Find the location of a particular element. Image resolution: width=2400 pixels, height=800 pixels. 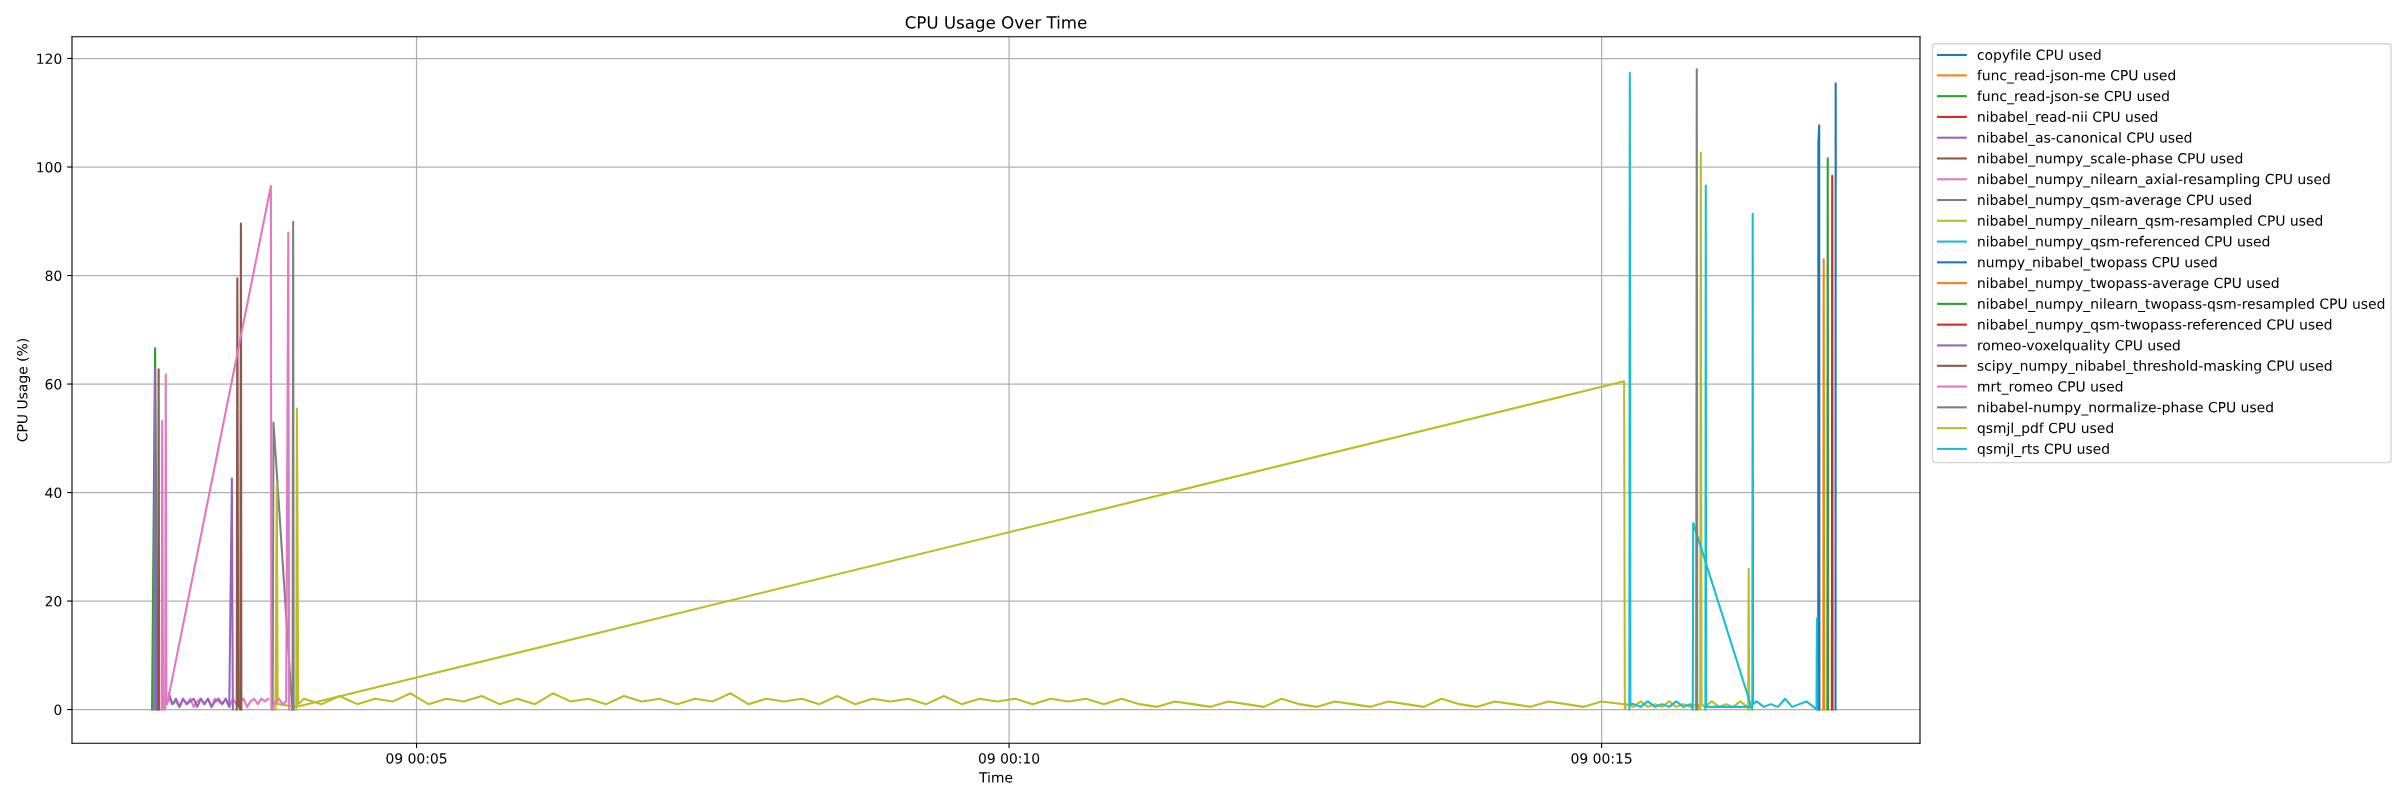

legend-label: nibabel_numpy_scale-phase CPU used is located at coordinates (2110, 159).